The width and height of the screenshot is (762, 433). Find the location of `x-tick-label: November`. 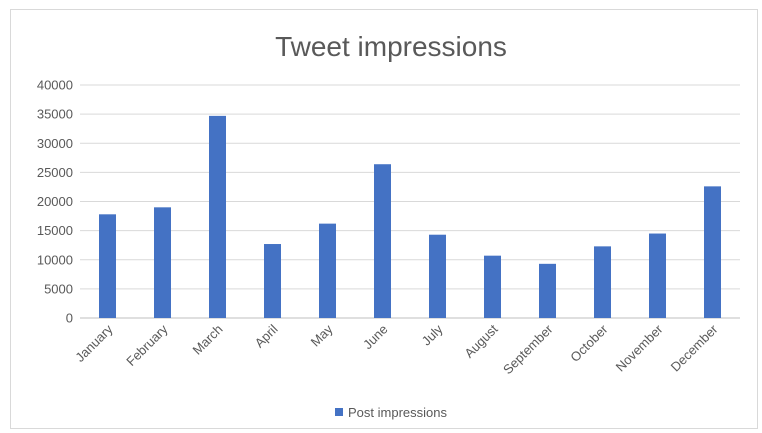

x-tick-label: November is located at coordinates (639, 347).